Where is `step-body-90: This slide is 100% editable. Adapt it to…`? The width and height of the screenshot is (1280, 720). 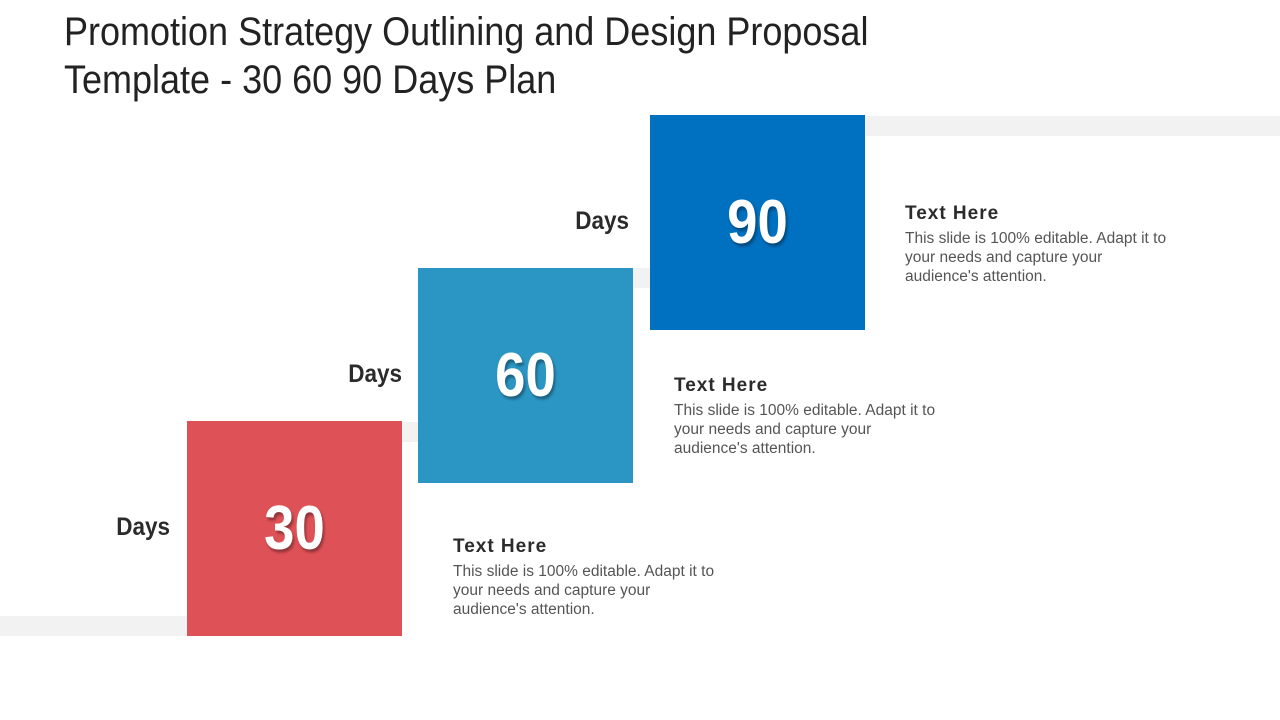 step-body-90: This slide is 100% editable. Adapt it to… is located at coordinates (1036, 257).